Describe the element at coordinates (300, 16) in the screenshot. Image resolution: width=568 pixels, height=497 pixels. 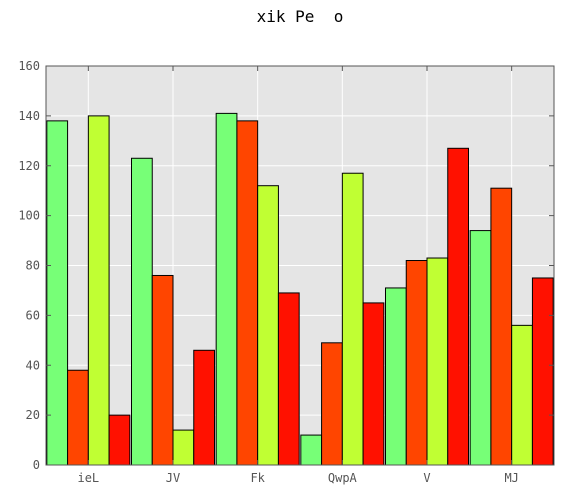
I see `chart-title: xik Pe o` at that location.